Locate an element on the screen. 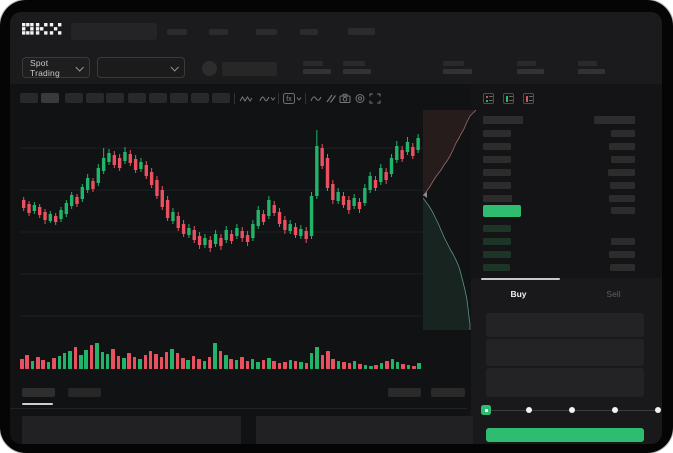  tab-buy: Buy is located at coordinates (518, 294).